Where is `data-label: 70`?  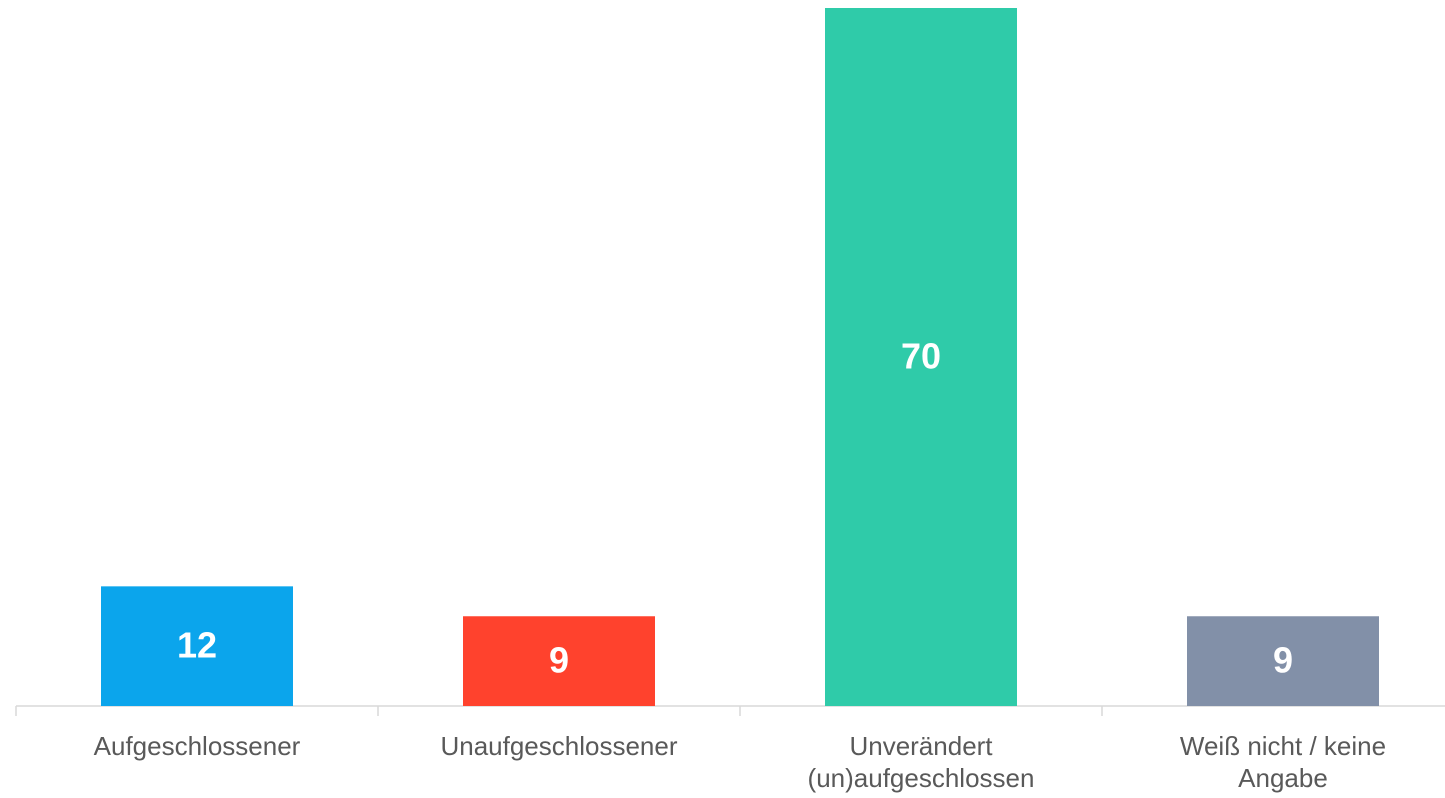
data-label: 70 is located at coordinates (921, 356).